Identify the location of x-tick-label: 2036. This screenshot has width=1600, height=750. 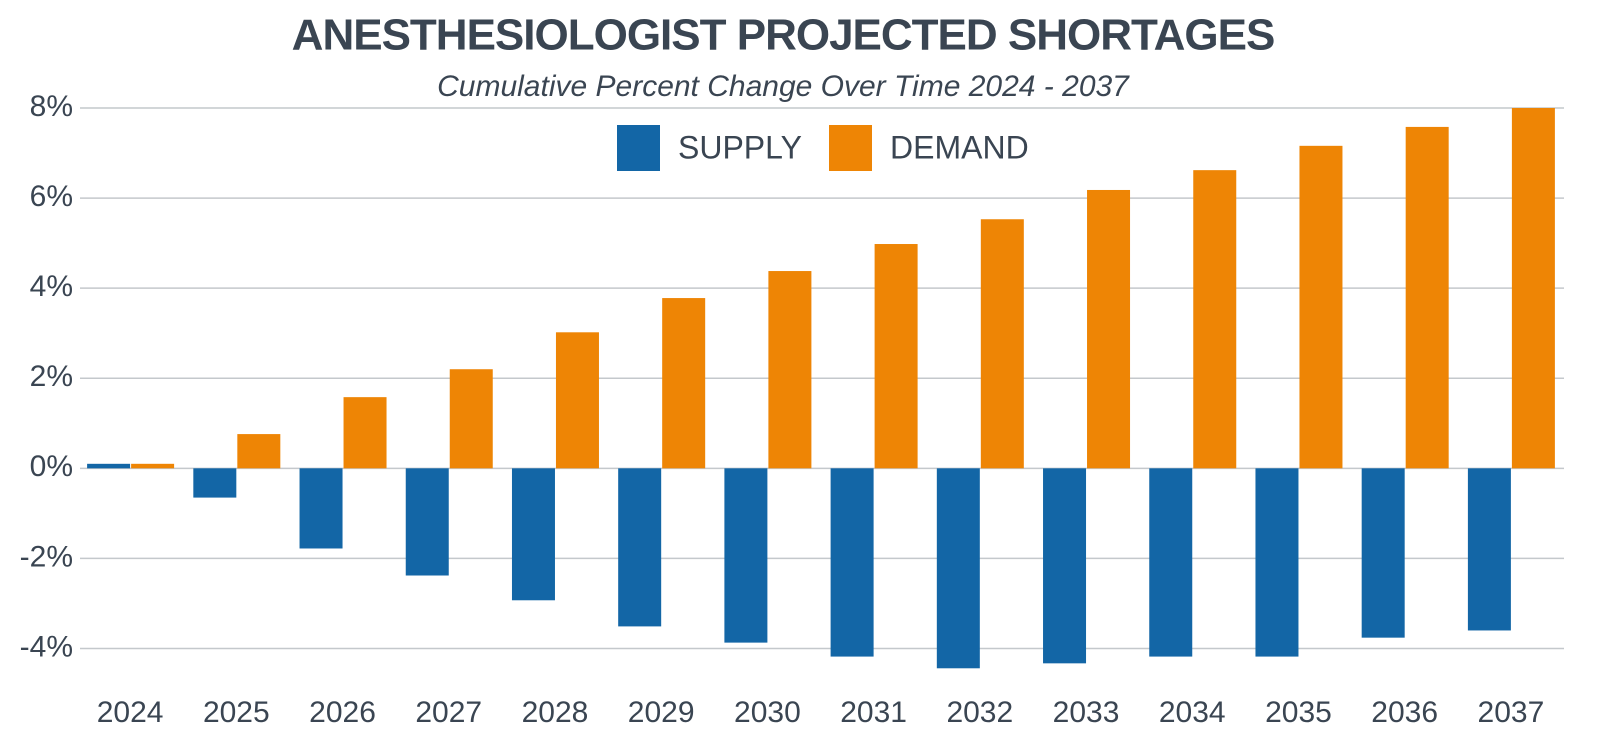
(1404, 712).